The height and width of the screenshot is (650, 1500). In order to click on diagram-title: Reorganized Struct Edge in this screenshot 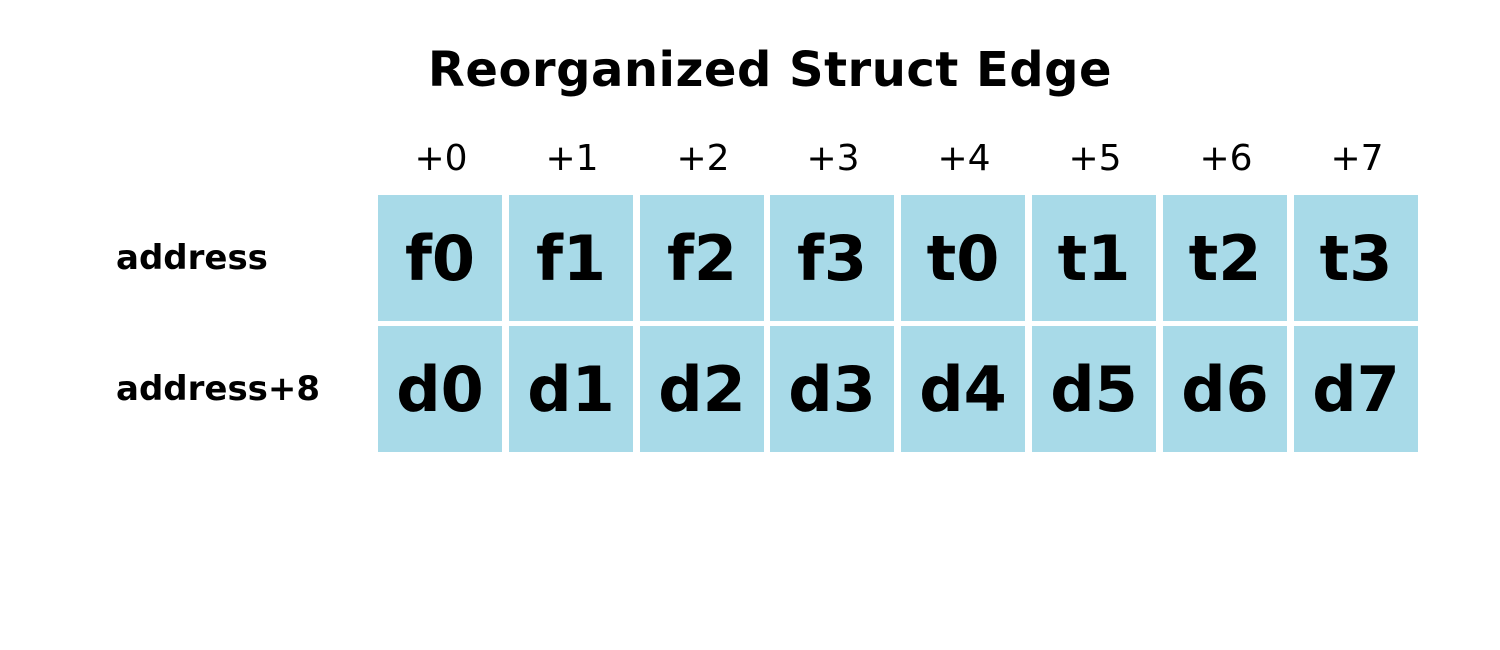, I will do `click(770, 70)`.